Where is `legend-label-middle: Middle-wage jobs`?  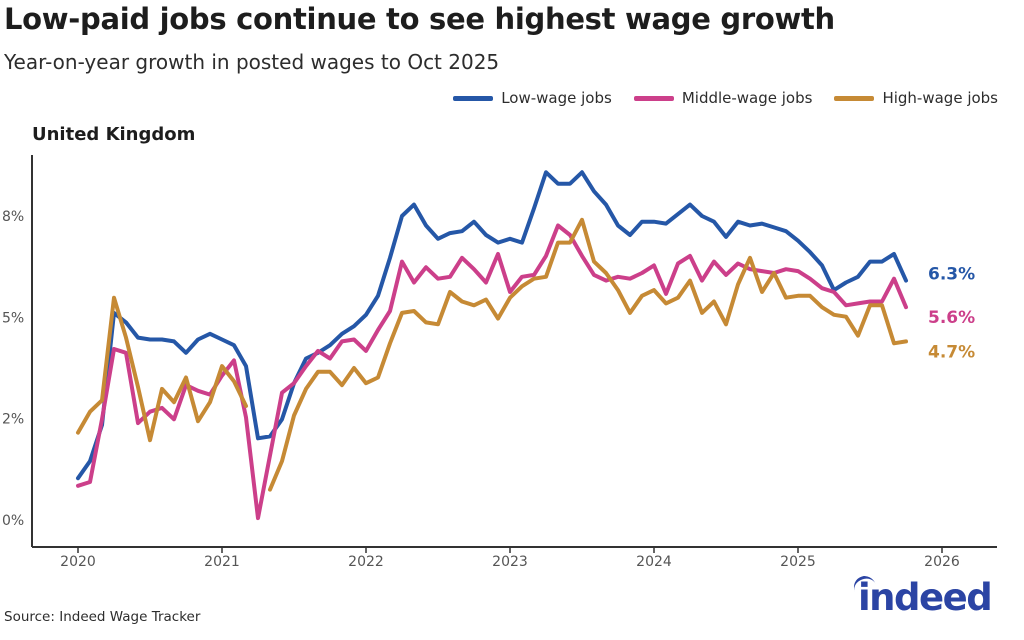
legend-label-middle: Middle-wage jobs is located at coordinates (747, 98).